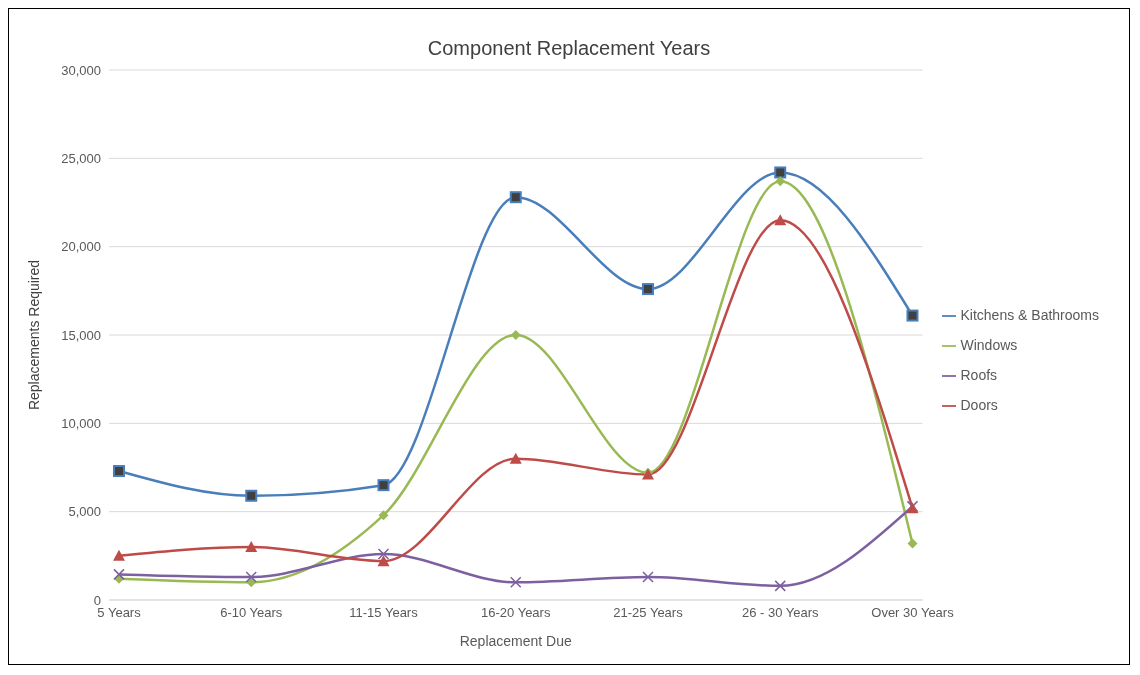 The width and height of the screenshot is (1140, 675). I want to click on y-tick-label: 25,000, so click(81, 158).